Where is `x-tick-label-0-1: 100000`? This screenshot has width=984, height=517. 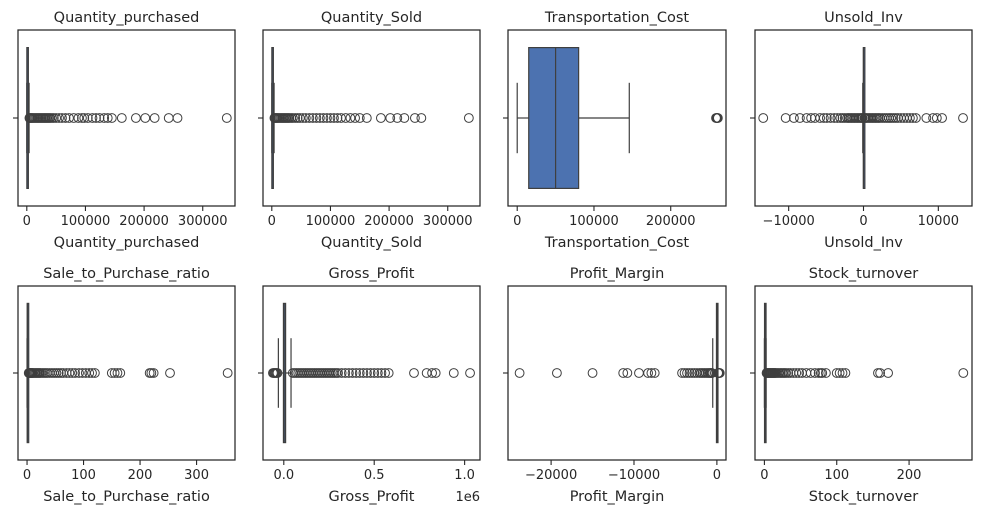 x-tick-label-0-1: 100000 is located at coordinates (86, 221).